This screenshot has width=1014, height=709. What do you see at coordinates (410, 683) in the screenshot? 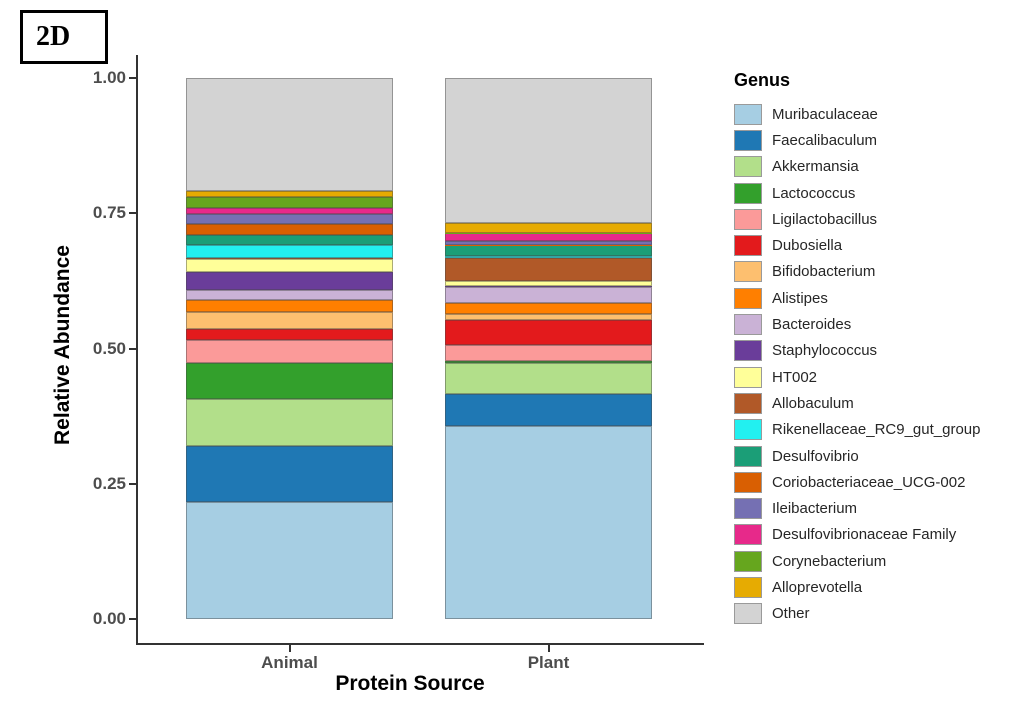
I see `x-axis-title: Protein Source` at bounding box center [410, 683].